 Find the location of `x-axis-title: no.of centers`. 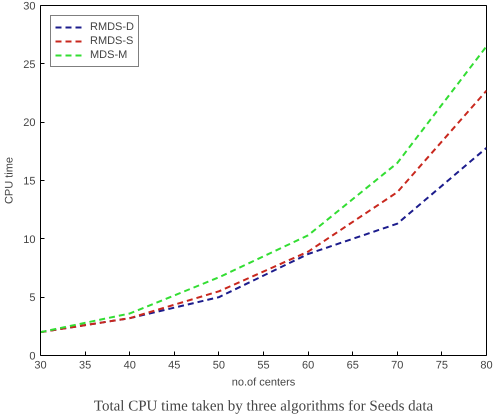

x-axis-title: no.of centers is located at coordinates (264, 382).